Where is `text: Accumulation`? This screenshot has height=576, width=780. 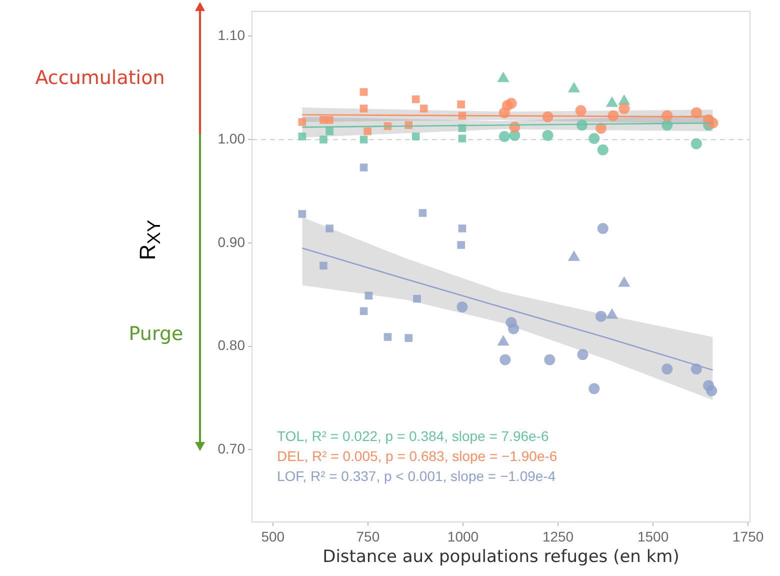 text: Accumulation is located at coordinates (100, 78).